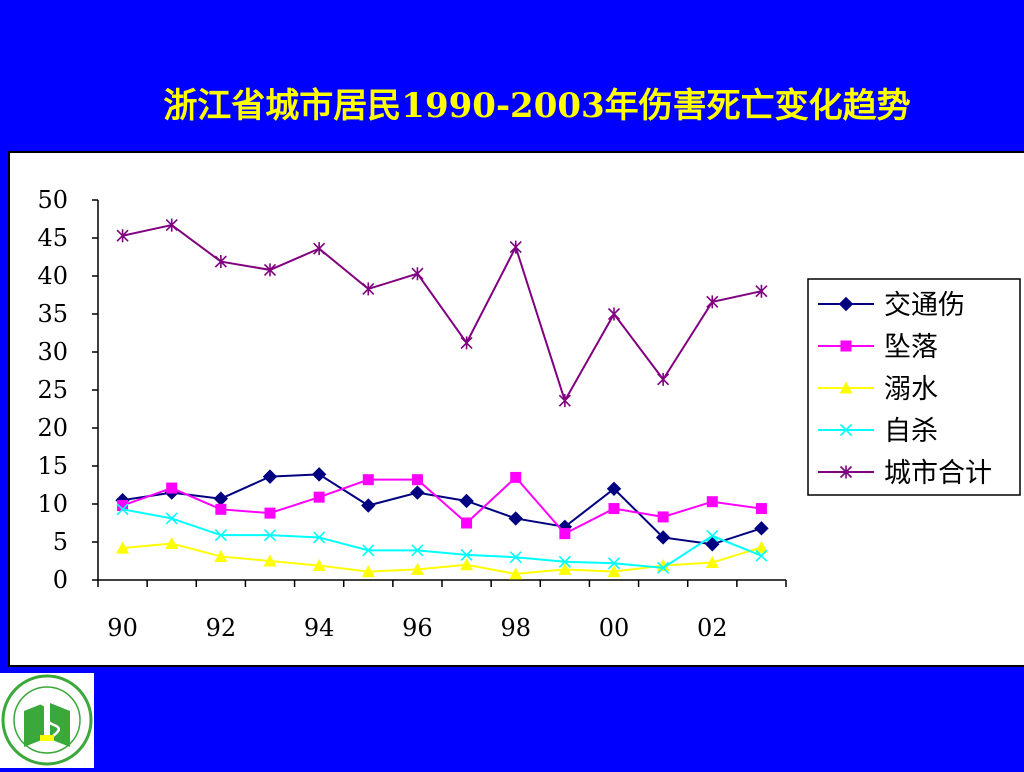 The height and width of the screenshot is (772, 1024). What do you see at coordinates (122, 628) in the screenshot?
I see `x-tick-label: 90` at bounding box center [122, 628].